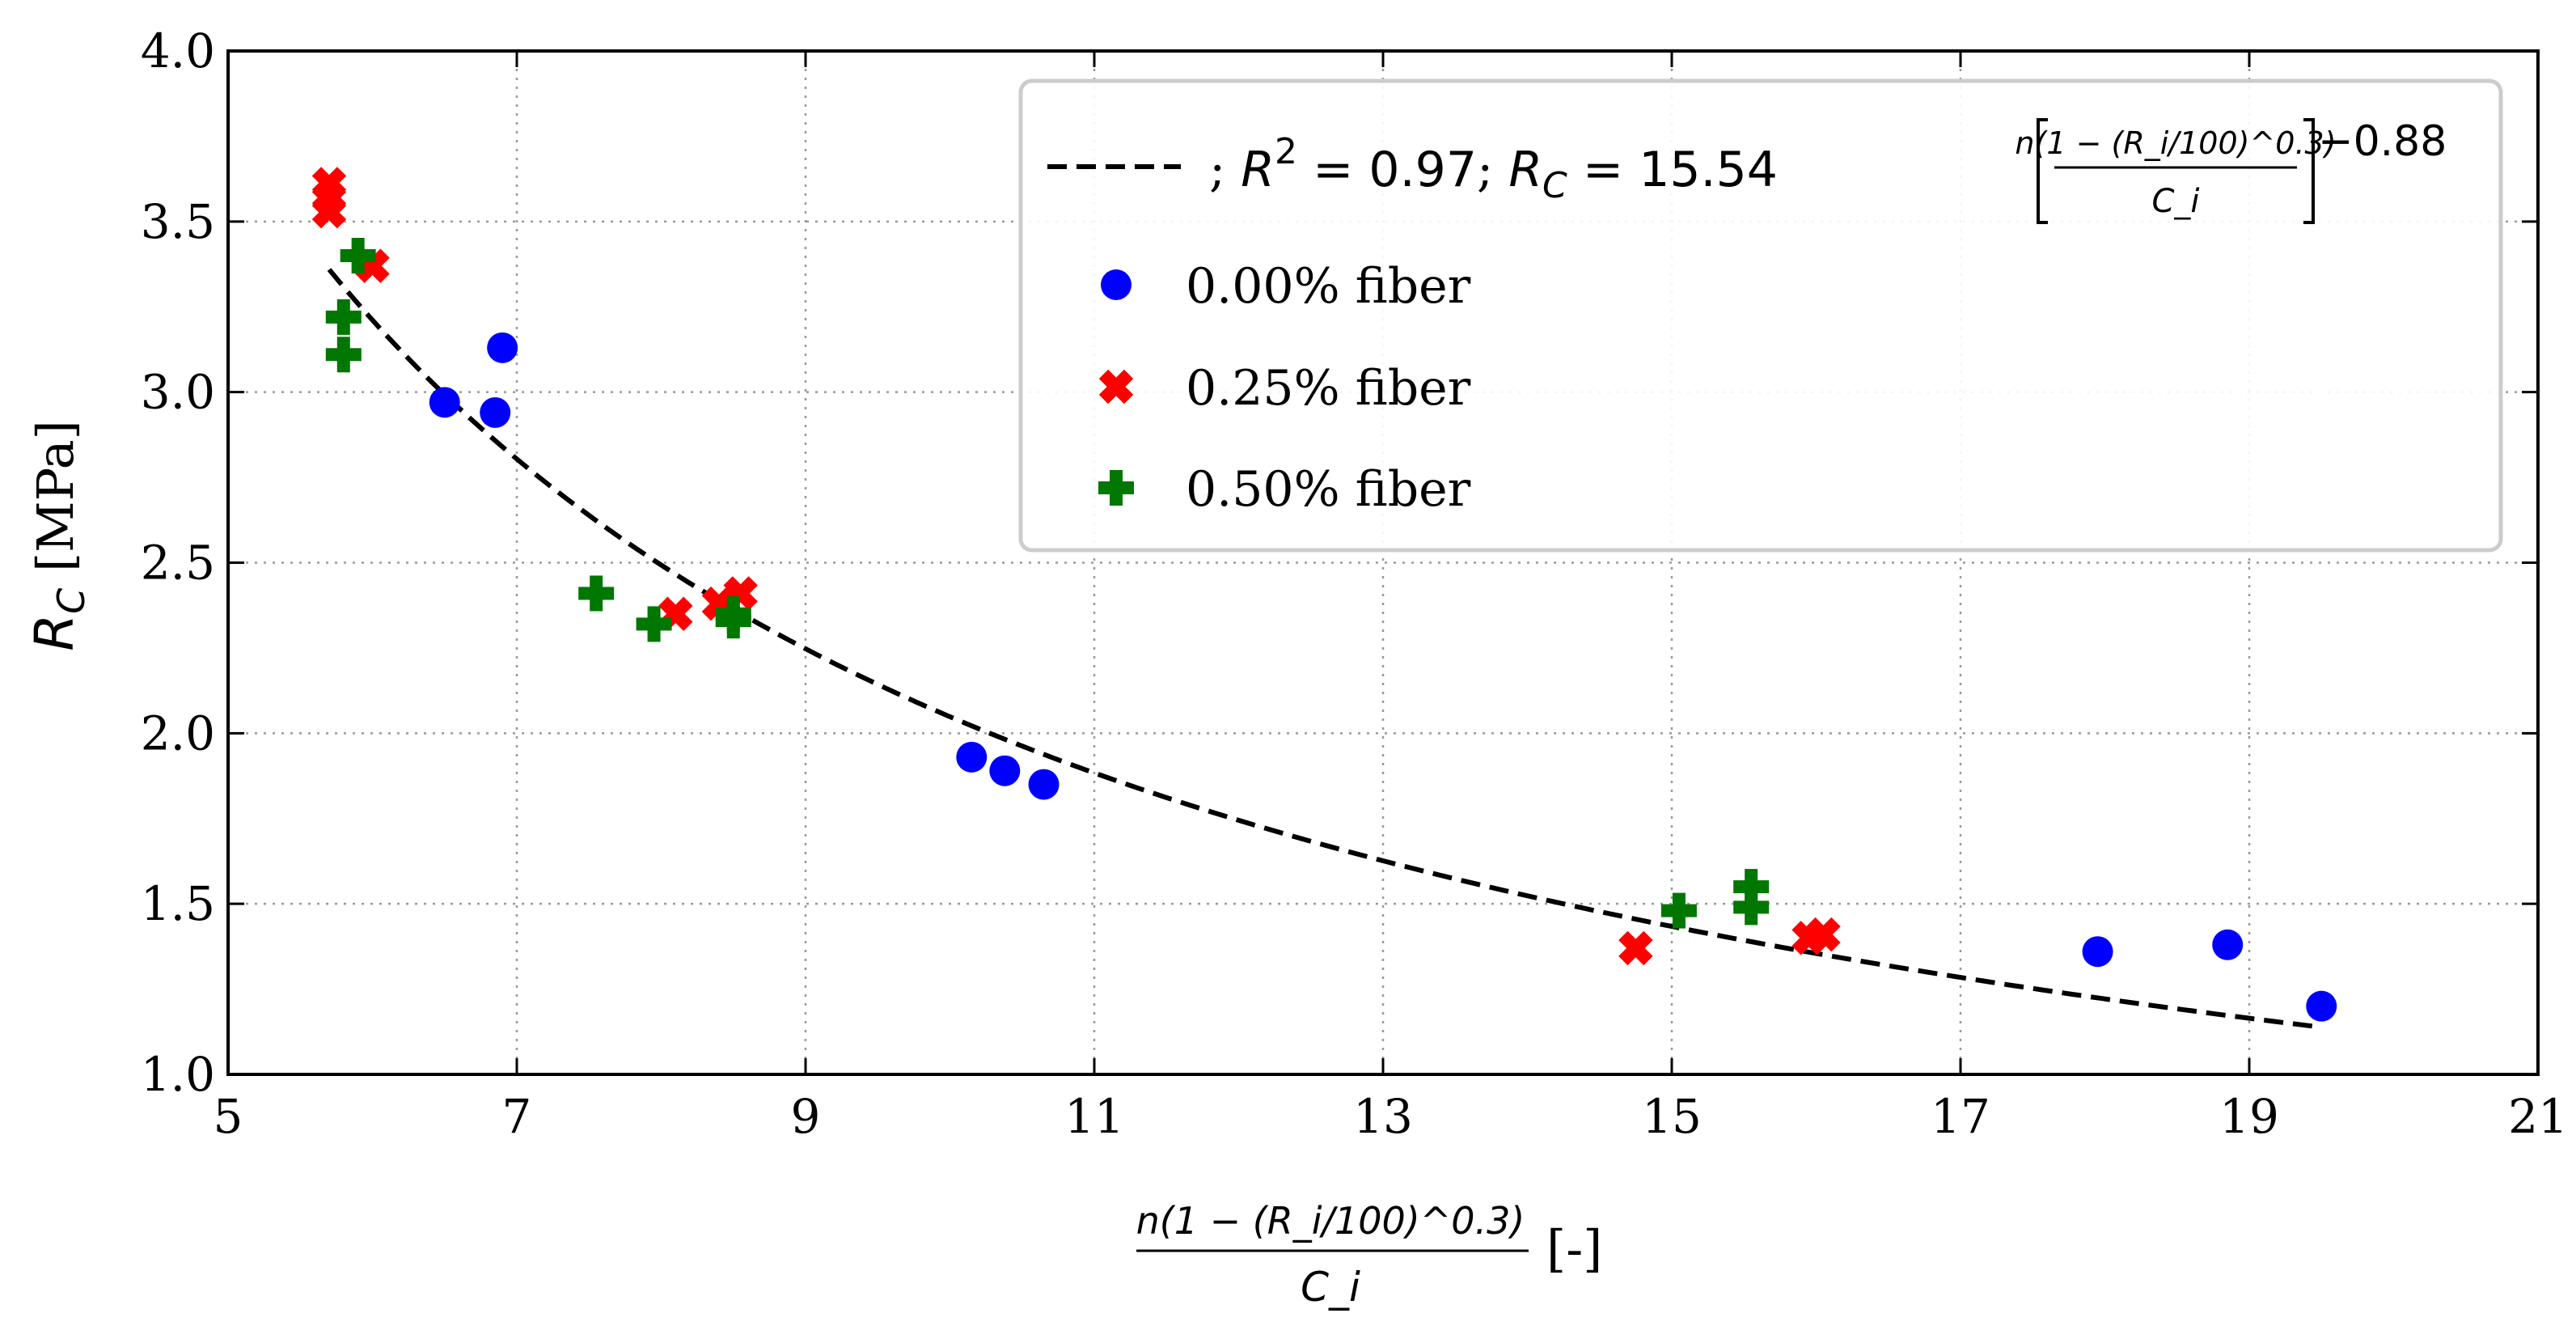  I want to click on x-tick-label: 13, so click(1383, 1116).